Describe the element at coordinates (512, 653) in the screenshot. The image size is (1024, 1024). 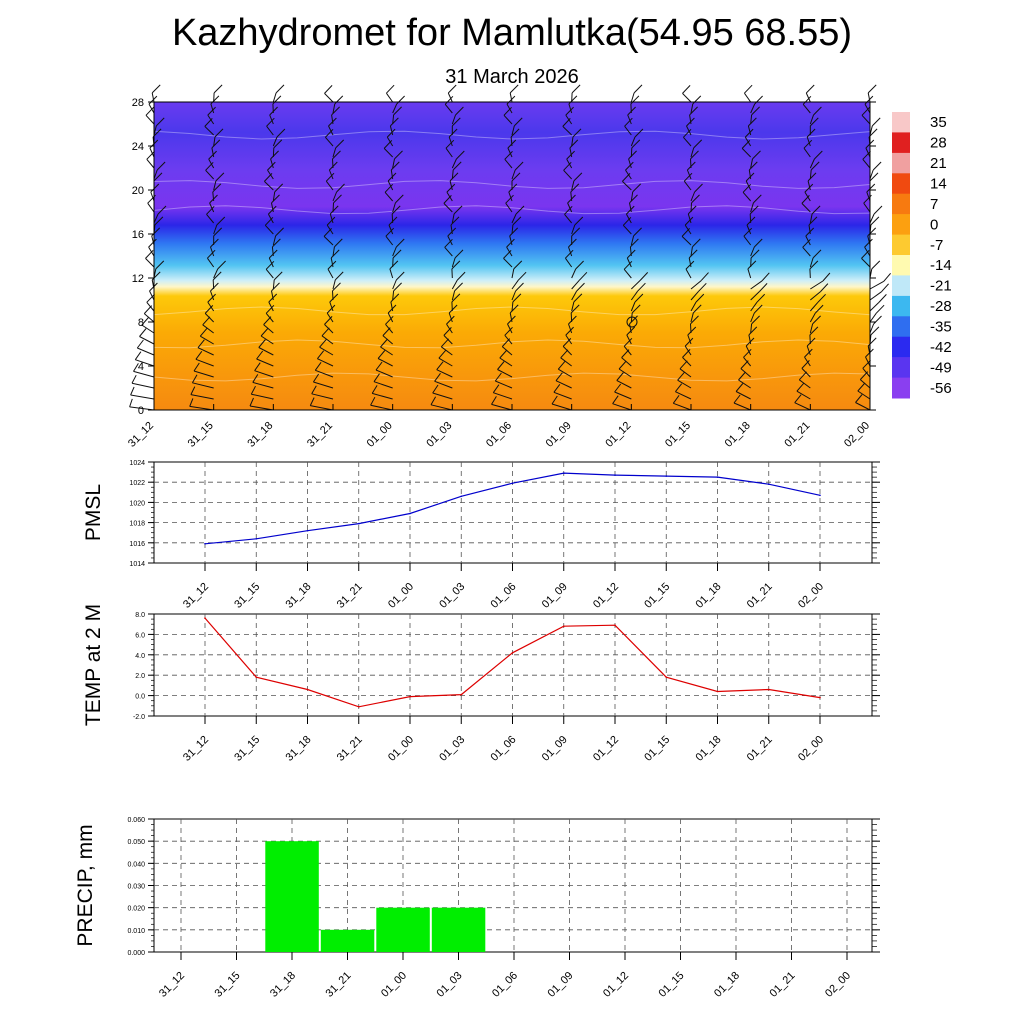
I see `temp-point` at that location.